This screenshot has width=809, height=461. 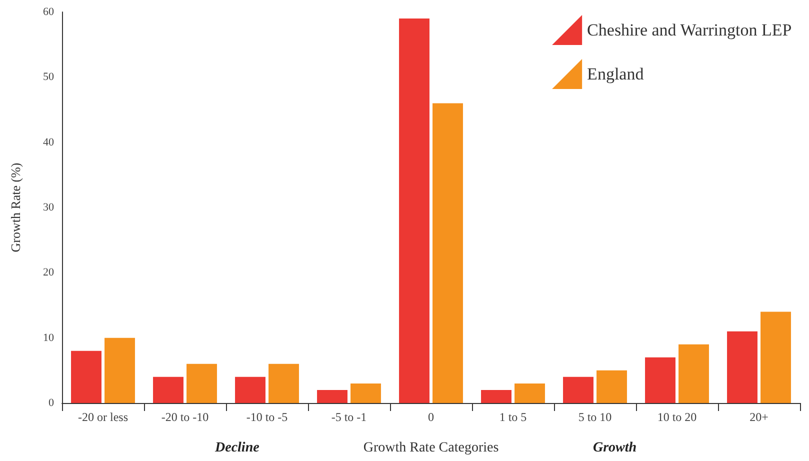 What do you see at coordinates (513, 417) in the screenshot?
I see `x-tick-label: 1 to 5` at bounding box center [513, 417].